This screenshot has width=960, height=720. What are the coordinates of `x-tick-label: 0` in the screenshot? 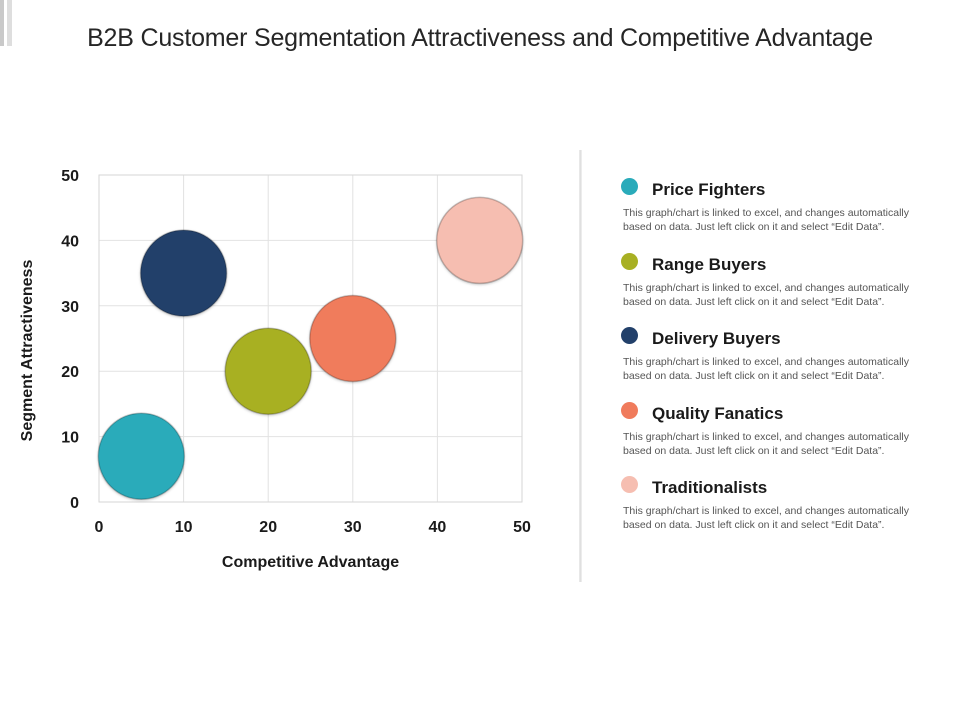 It's located at (99, 527).